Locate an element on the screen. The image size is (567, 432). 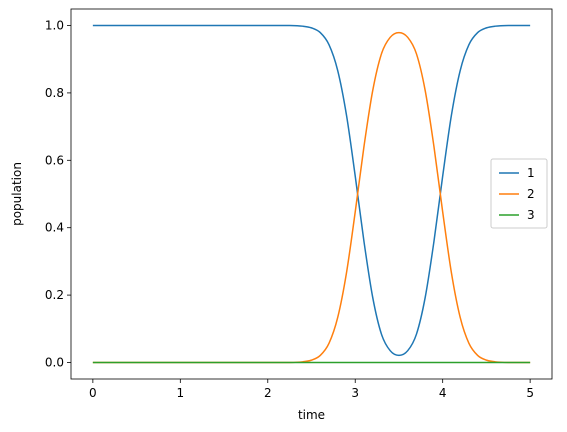
x-tick-label: 0 is located at coordinates (93, 393).